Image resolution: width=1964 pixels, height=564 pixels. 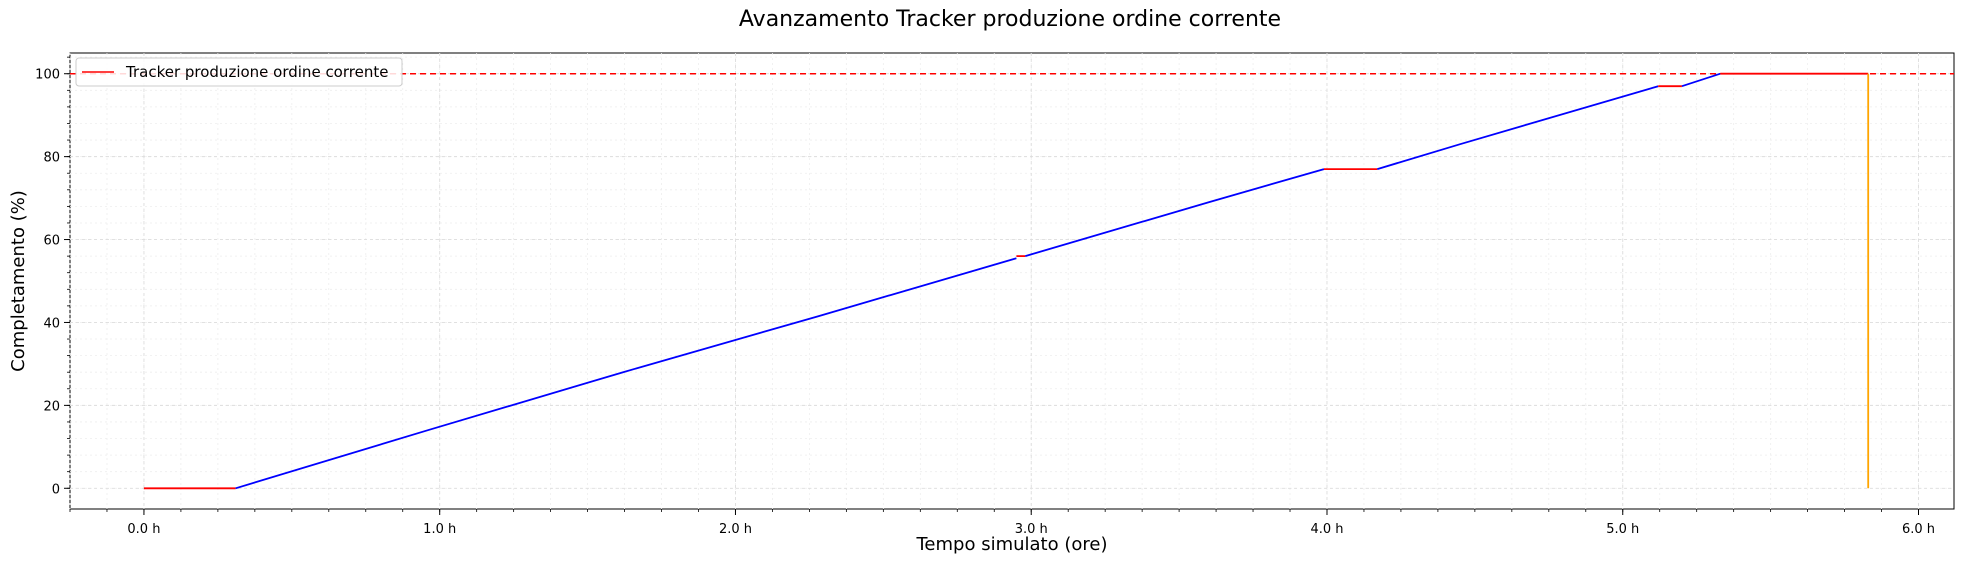 I want to click on x-tick-label: 4.0 h, so click(x=1326, y=529).